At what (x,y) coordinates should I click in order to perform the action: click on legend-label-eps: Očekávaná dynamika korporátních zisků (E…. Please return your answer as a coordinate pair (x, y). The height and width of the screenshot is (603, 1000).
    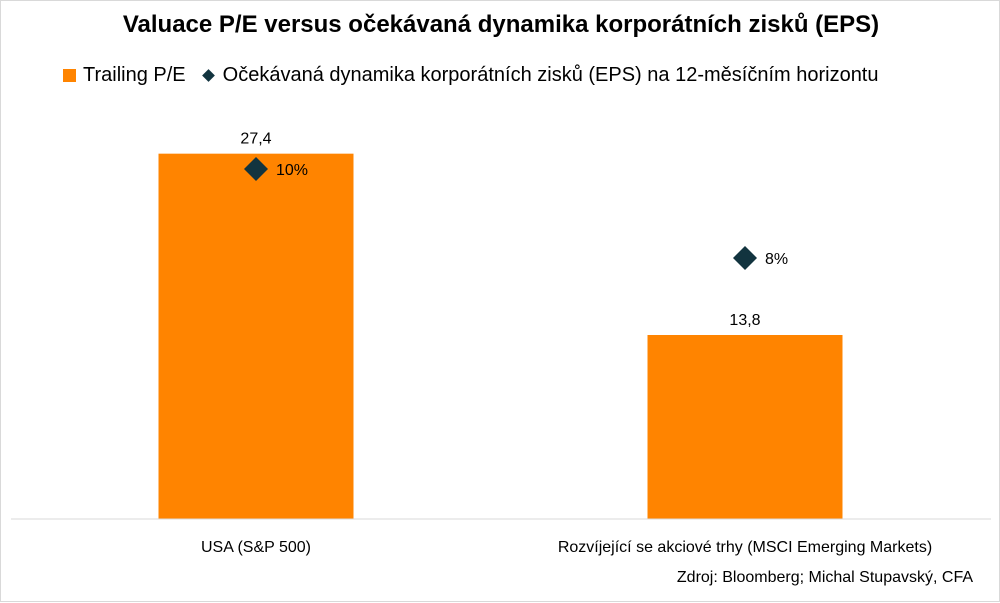
    Looking at the image, I should click on (550, 74).